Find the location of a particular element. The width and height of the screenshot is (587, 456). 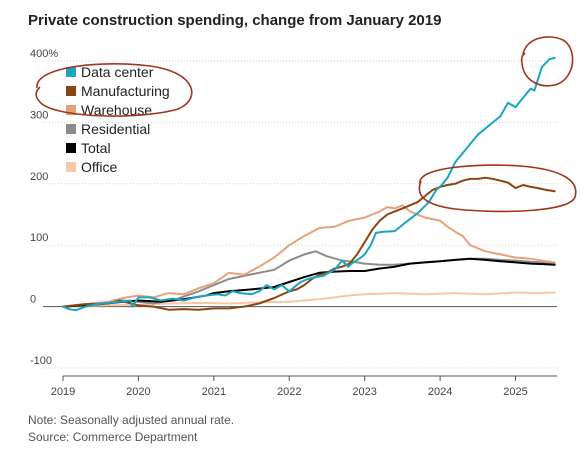

legend-label-warehouse: Warehouse is located at coordinates (116, 110).